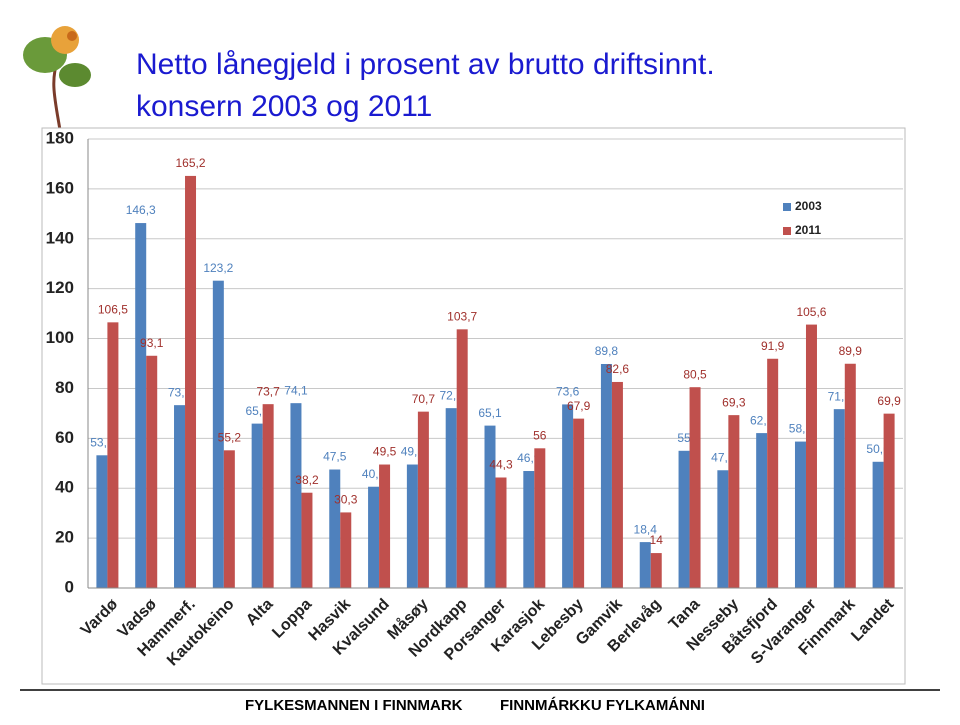 This screenshot has height=725, width=960. What do you see at coordinates (490, 413) in the screenshot?
I see `value-label: 65,1` at bounding box center [490, 413].